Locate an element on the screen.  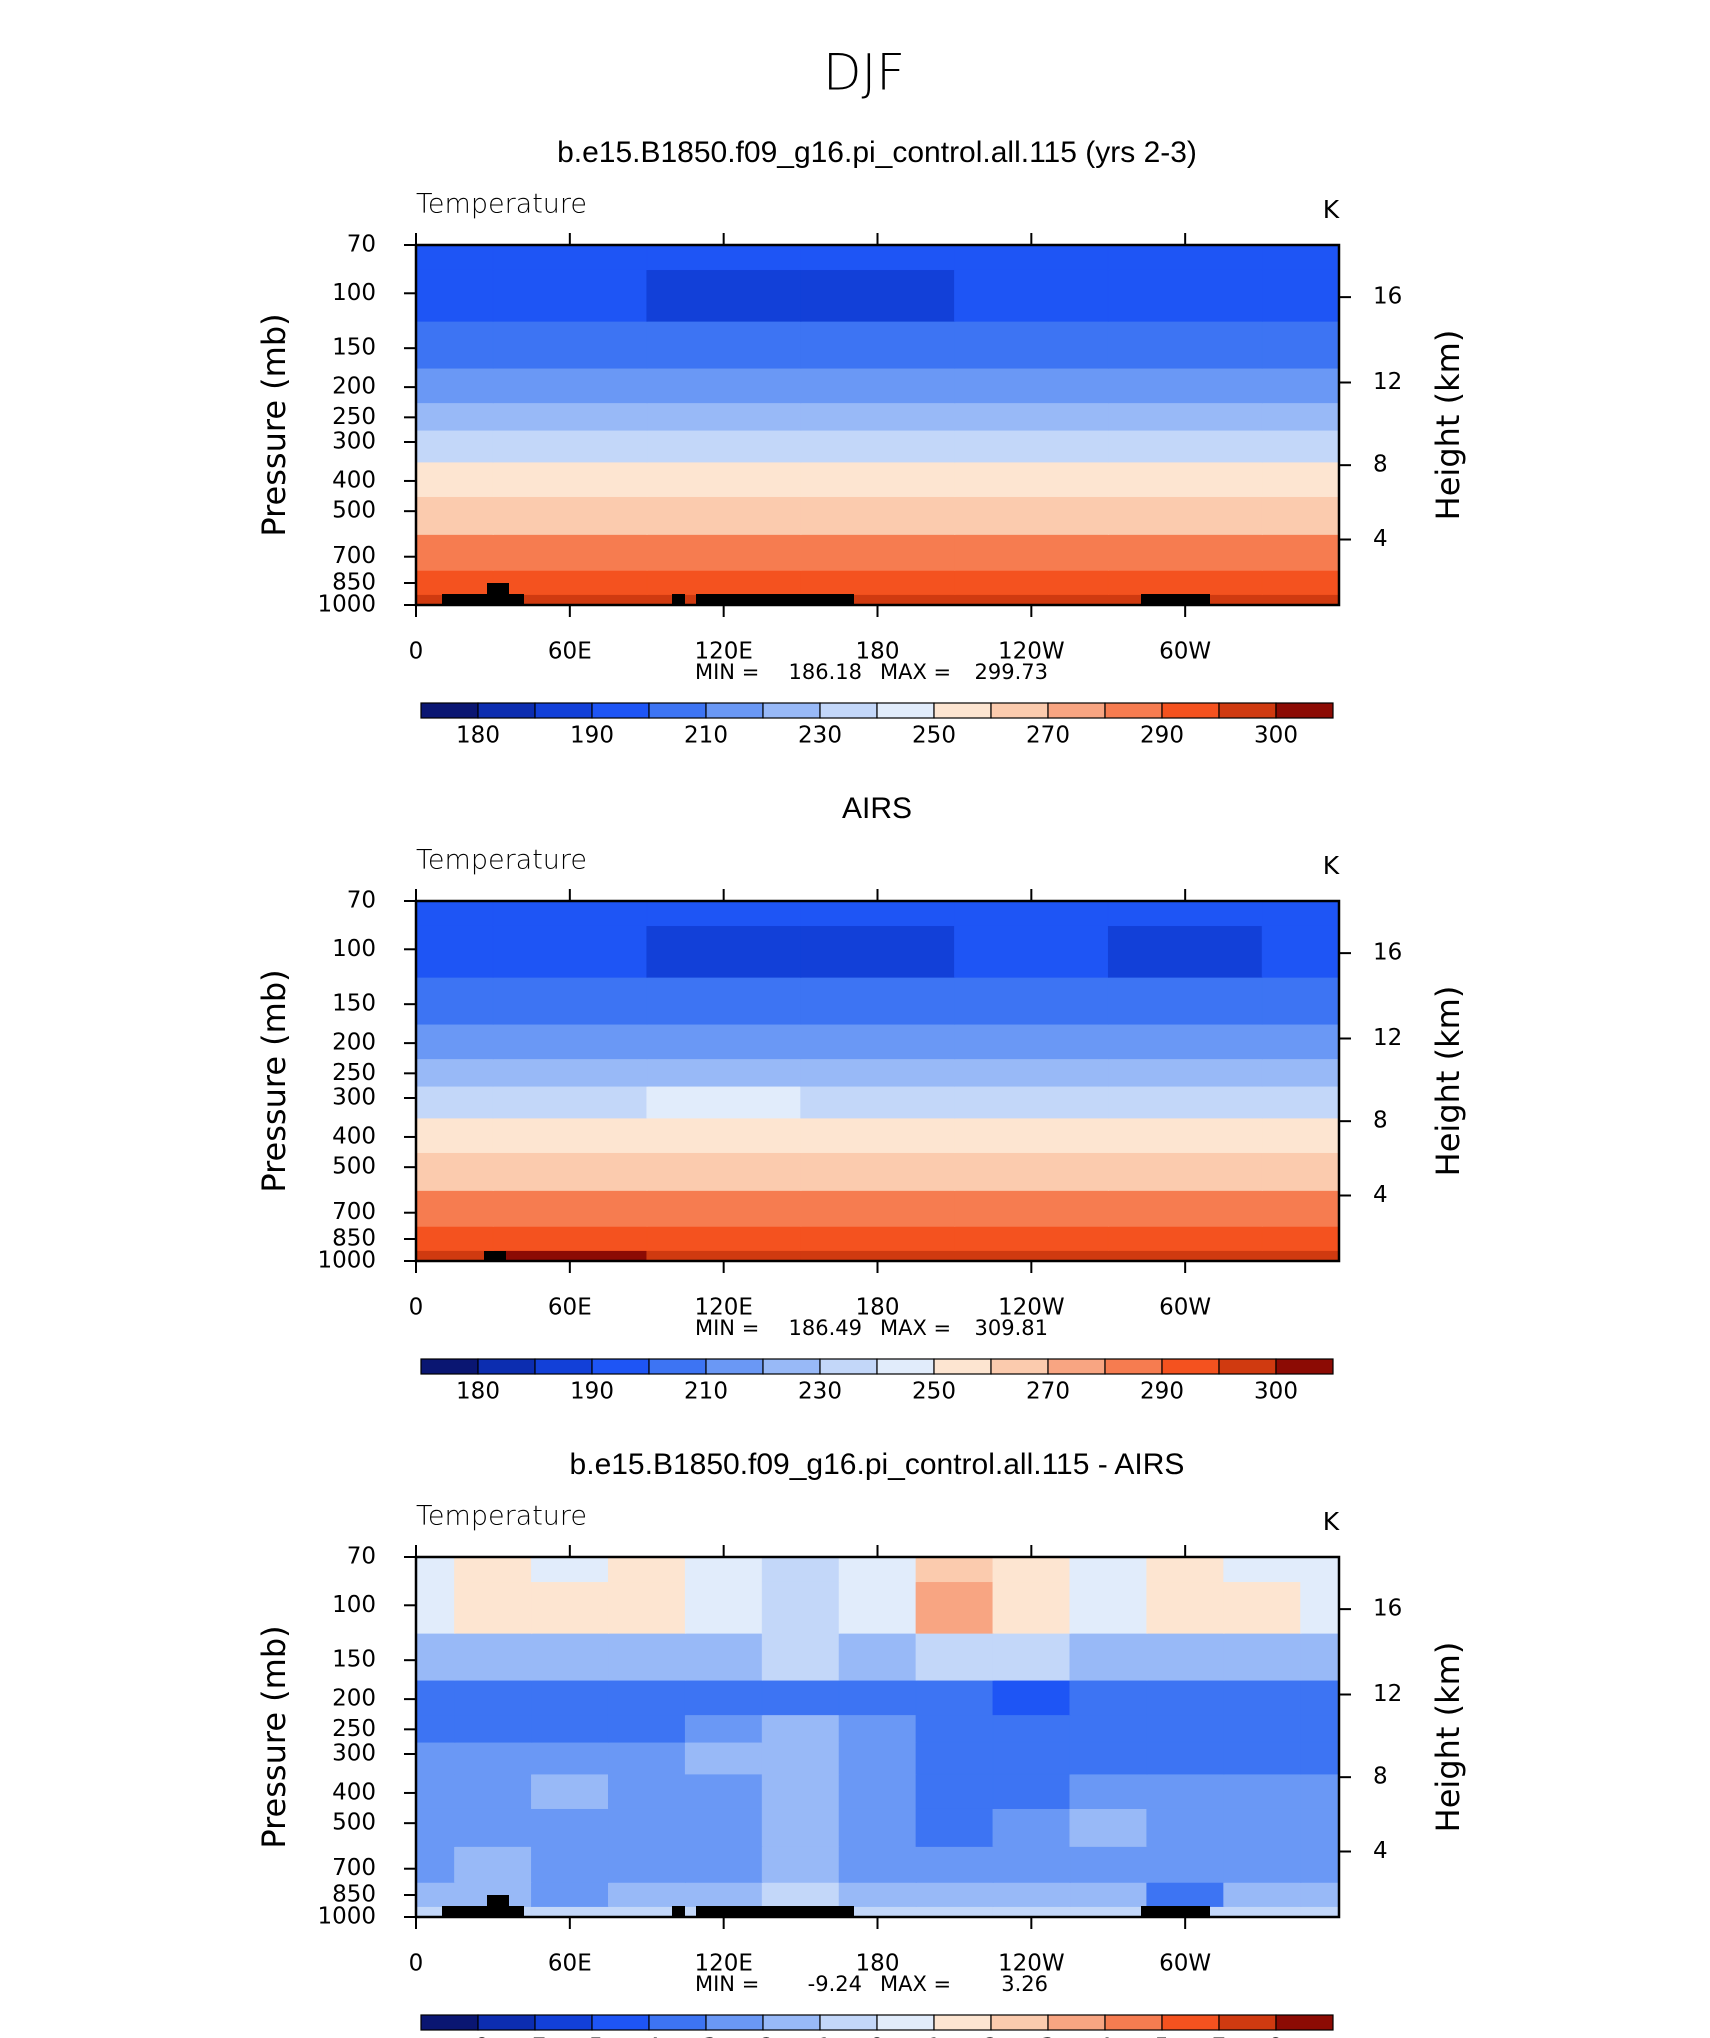
x-tick-label: 180 is located at coordinates (878, 1308).